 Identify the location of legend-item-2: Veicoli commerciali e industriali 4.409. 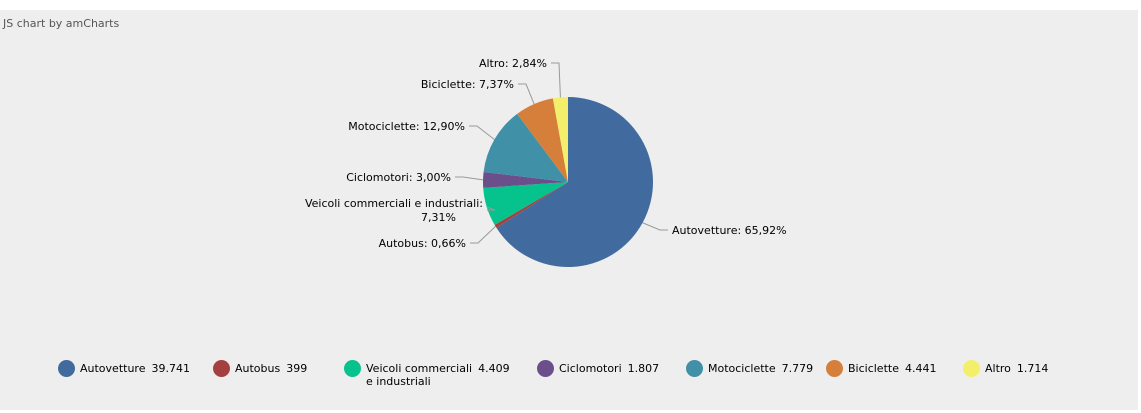
(440, 374).